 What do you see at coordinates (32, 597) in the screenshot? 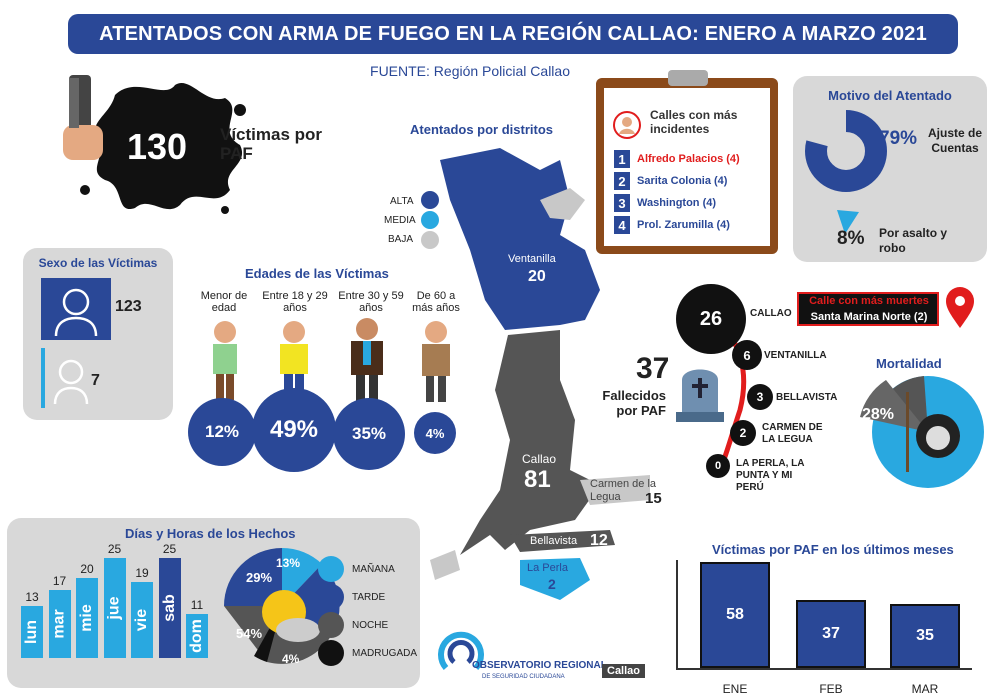
I see `day-value-lun: 13` at bounding box center [32, 597].